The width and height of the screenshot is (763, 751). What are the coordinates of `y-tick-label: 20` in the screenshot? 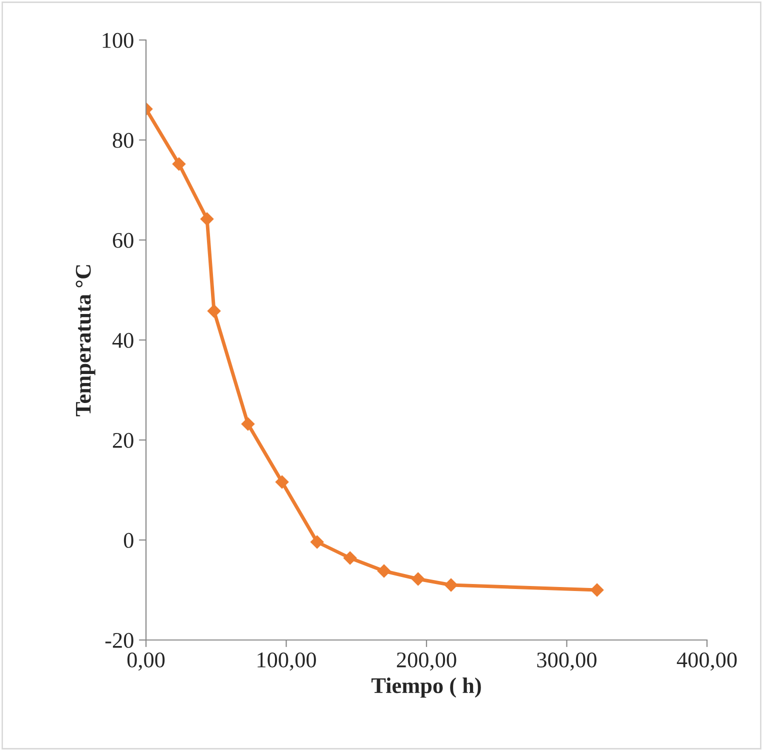 It's located at (123, 440).